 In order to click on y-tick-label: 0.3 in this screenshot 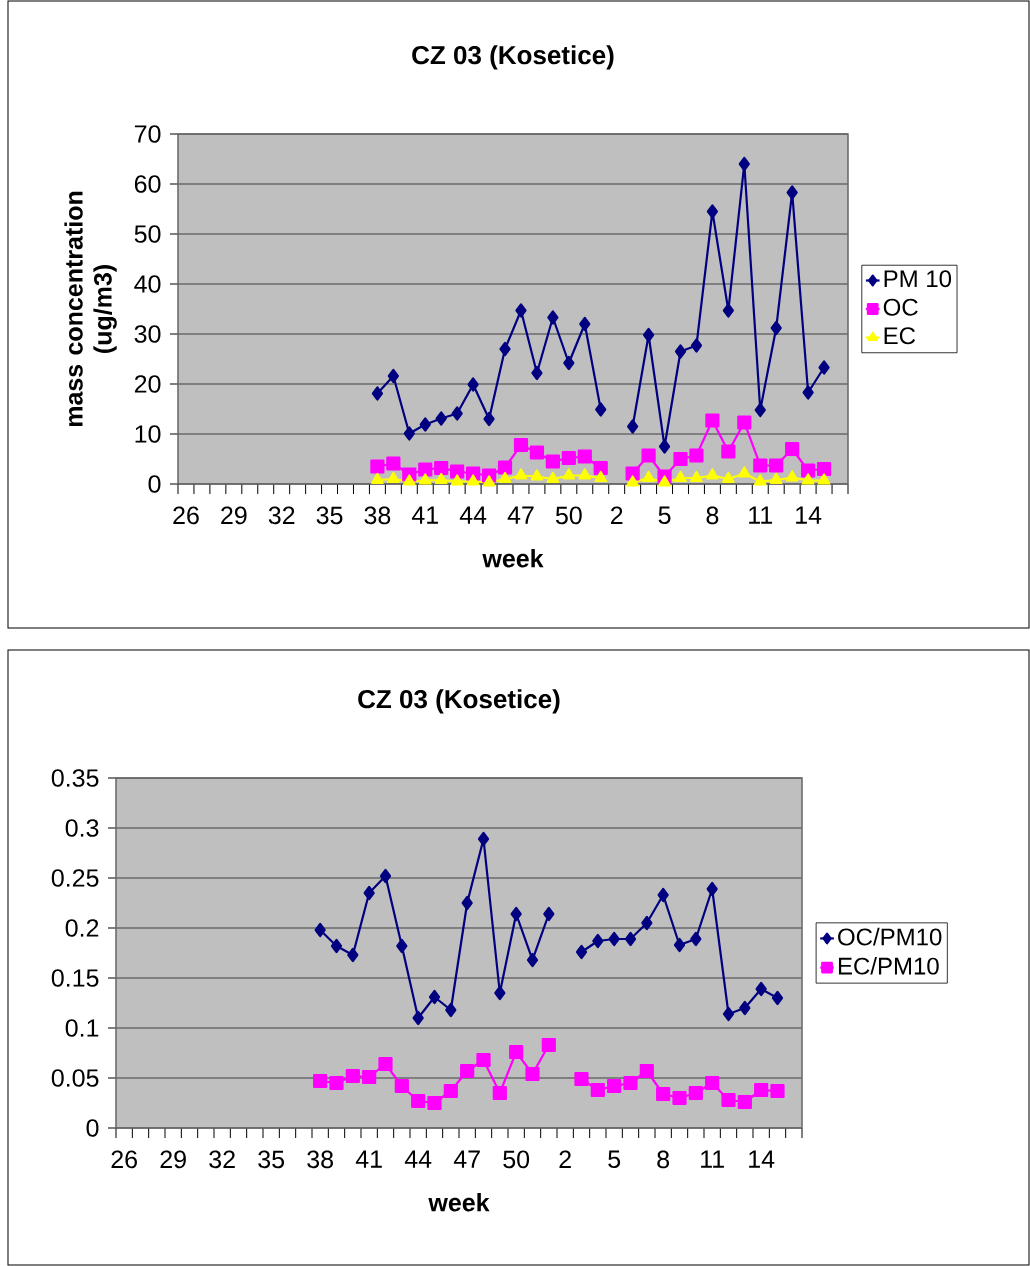, I will do `click(82, 828)`.